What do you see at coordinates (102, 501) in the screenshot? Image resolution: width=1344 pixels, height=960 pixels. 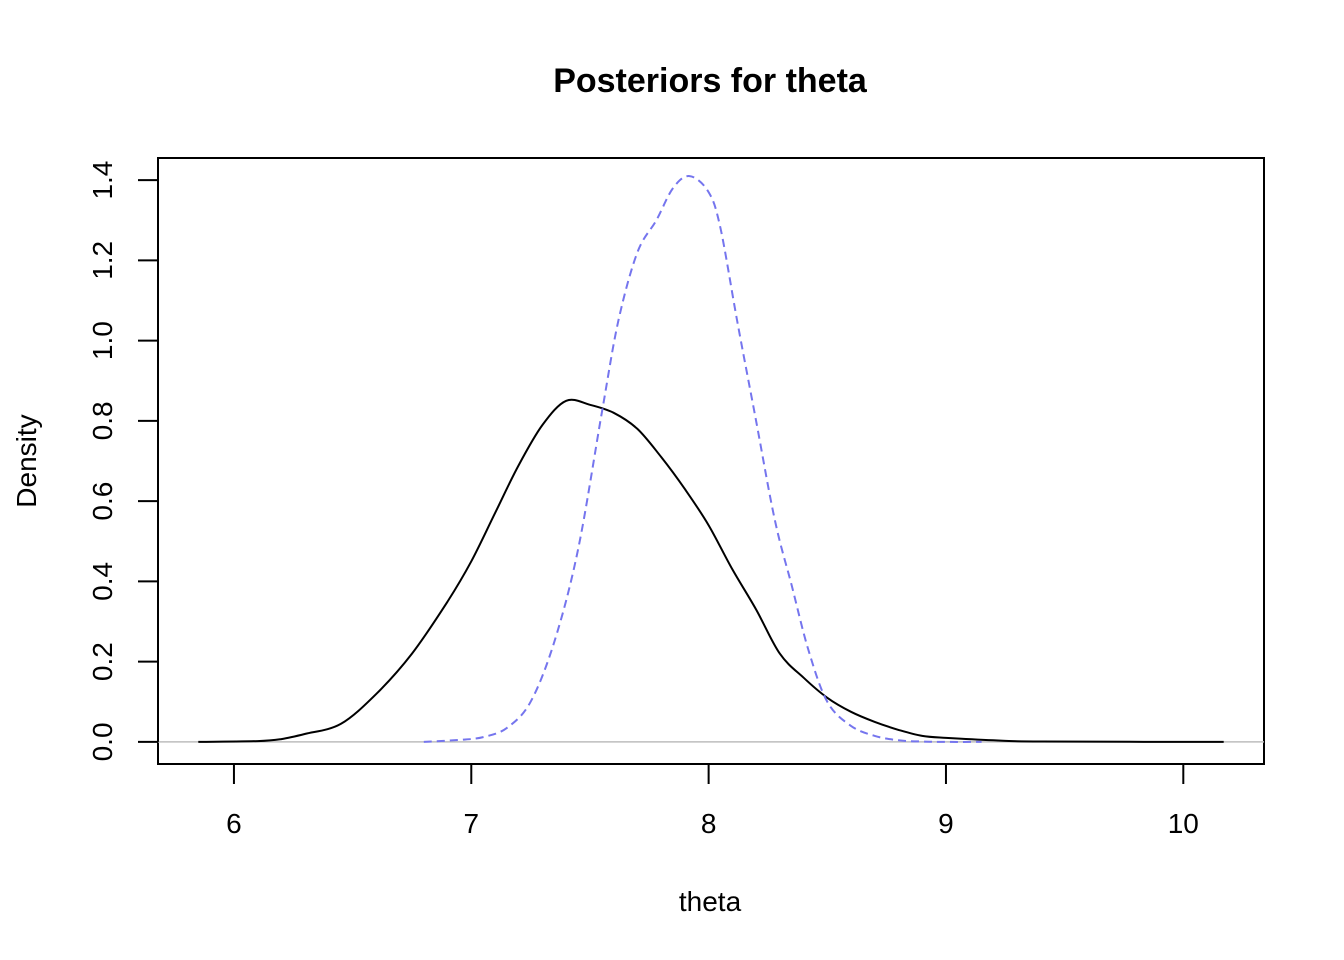 I see `y-tick-label: 0.6` at bounding box center [102, 501].